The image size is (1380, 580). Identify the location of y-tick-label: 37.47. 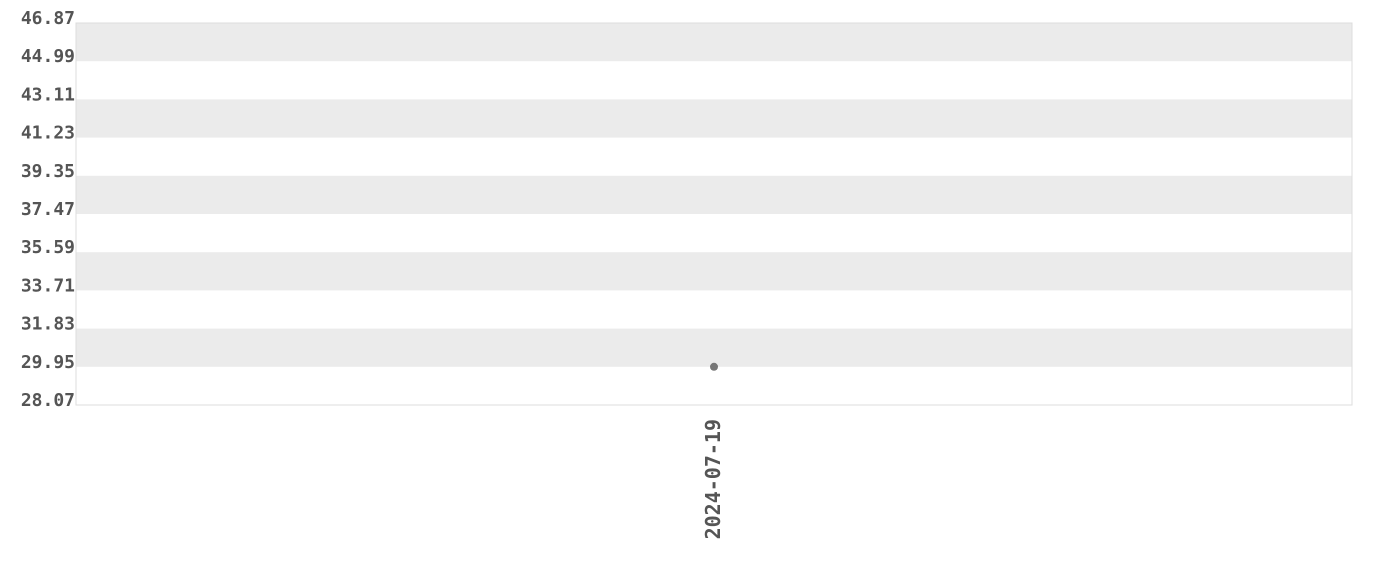
(48, 209).